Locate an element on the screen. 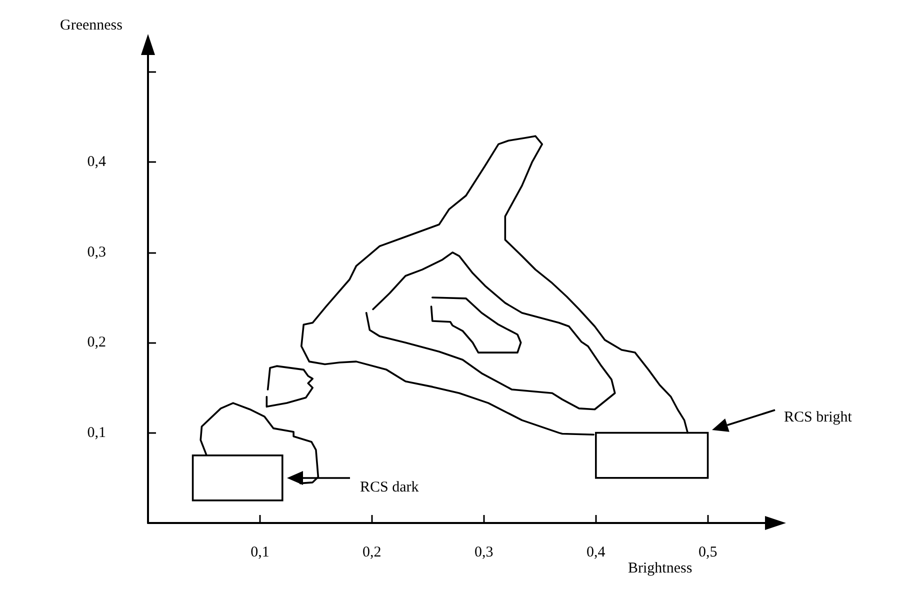  x-tick-label: 0,1 is located at coordinates (260, 552).